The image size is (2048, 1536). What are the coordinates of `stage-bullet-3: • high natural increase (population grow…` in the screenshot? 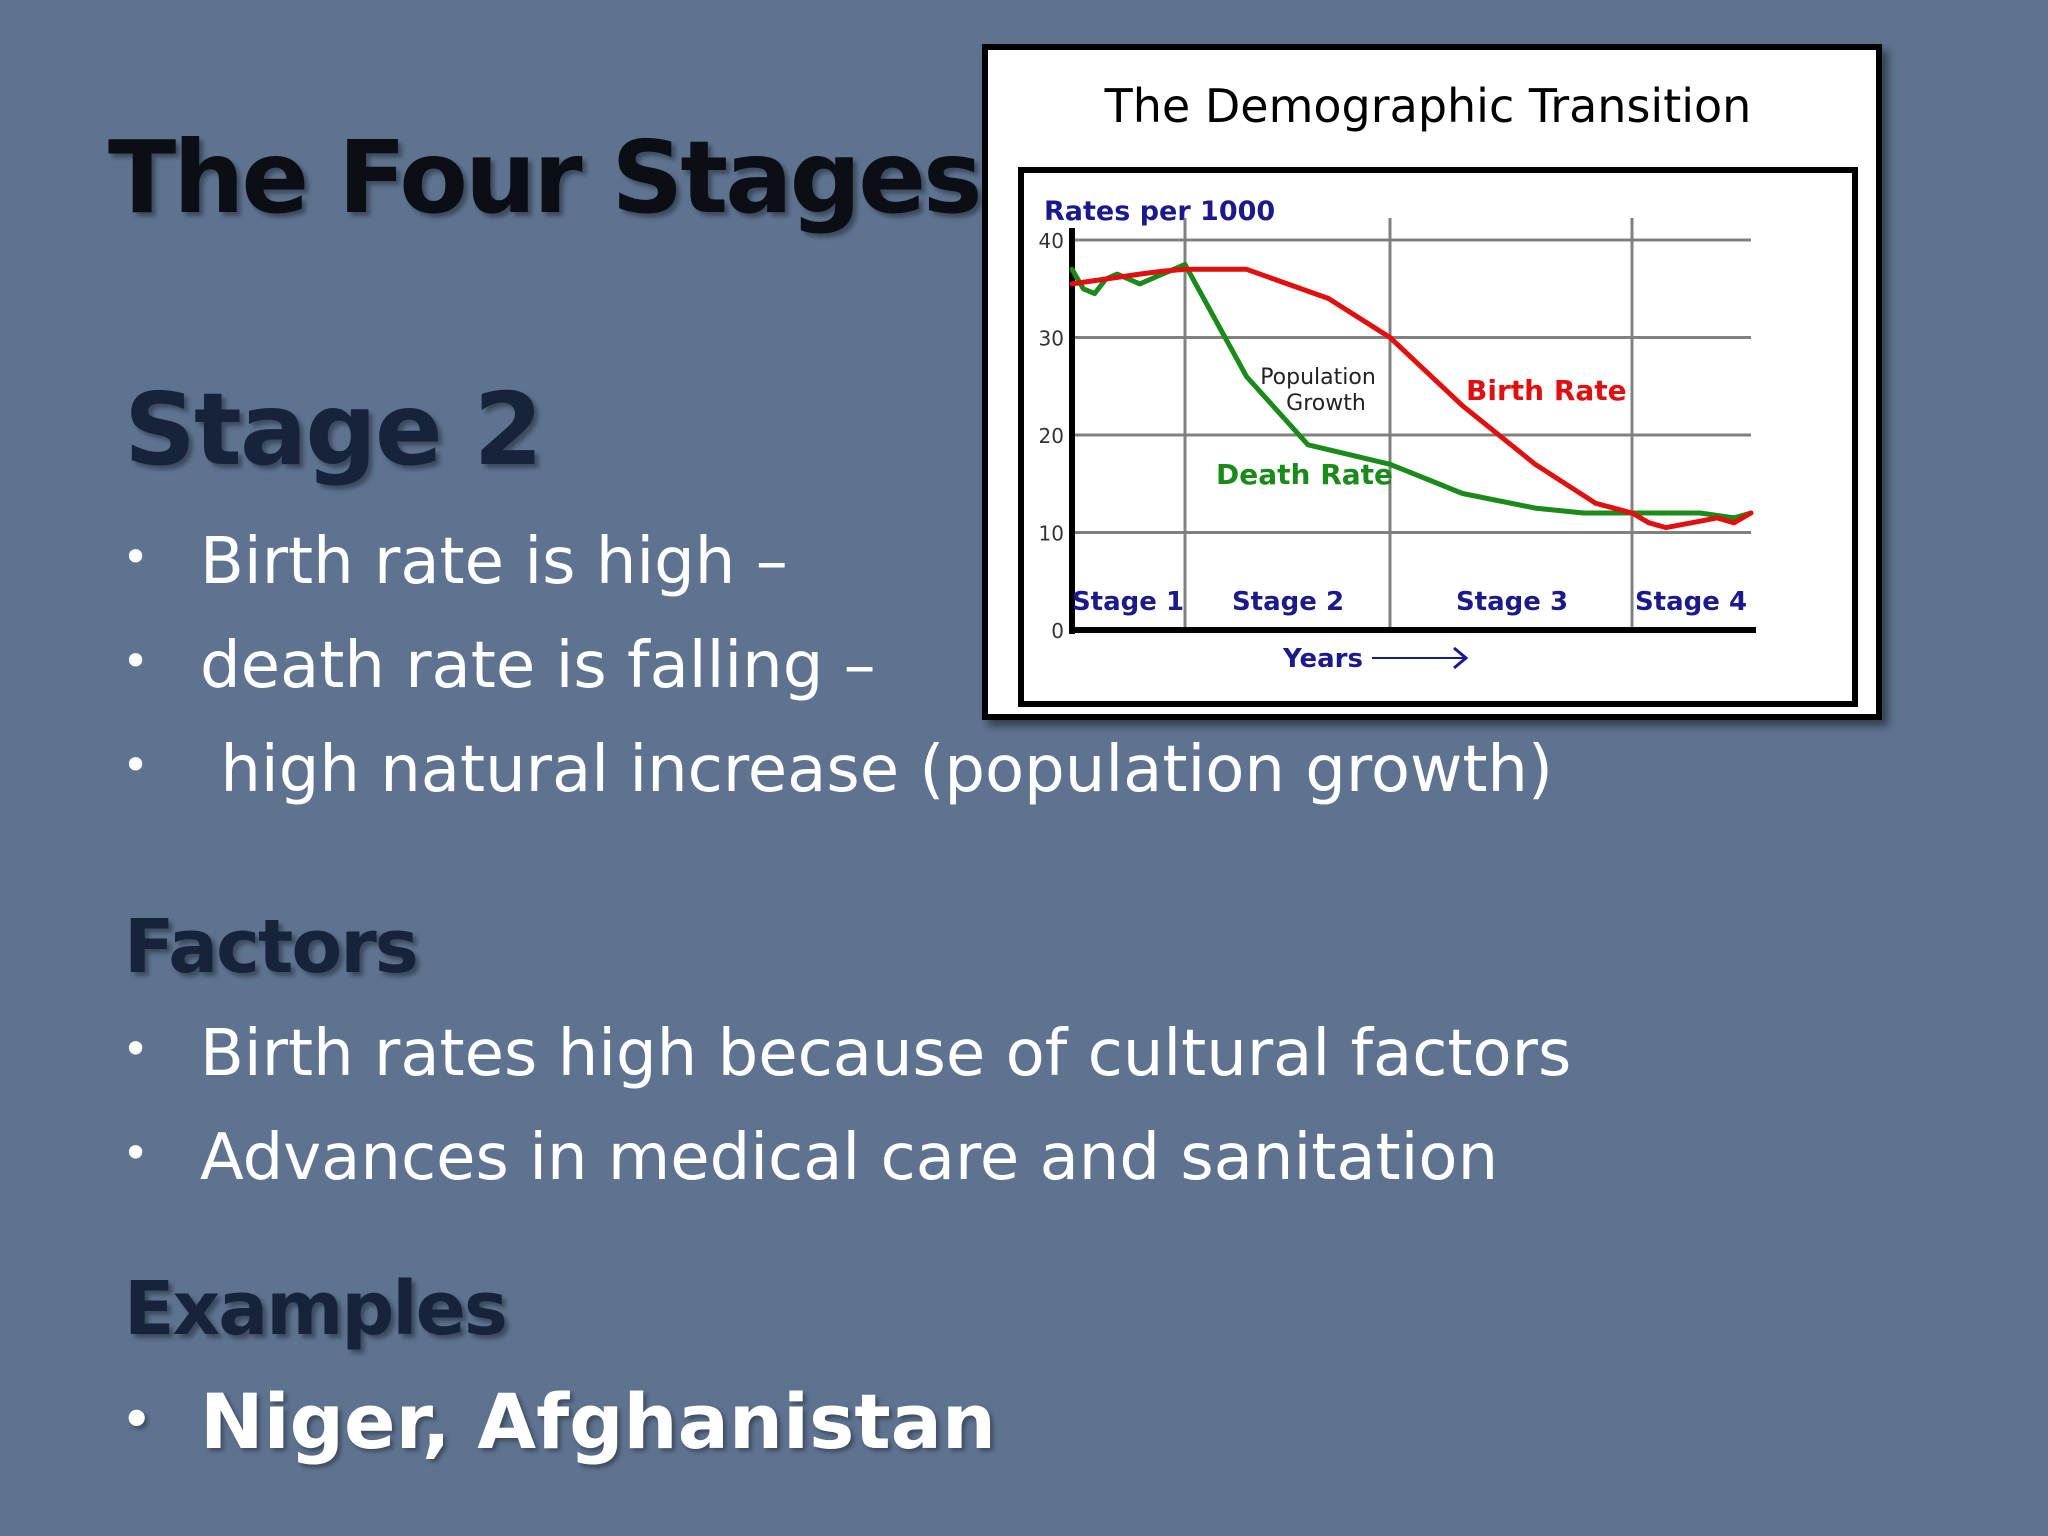 It's located at (837, 770).